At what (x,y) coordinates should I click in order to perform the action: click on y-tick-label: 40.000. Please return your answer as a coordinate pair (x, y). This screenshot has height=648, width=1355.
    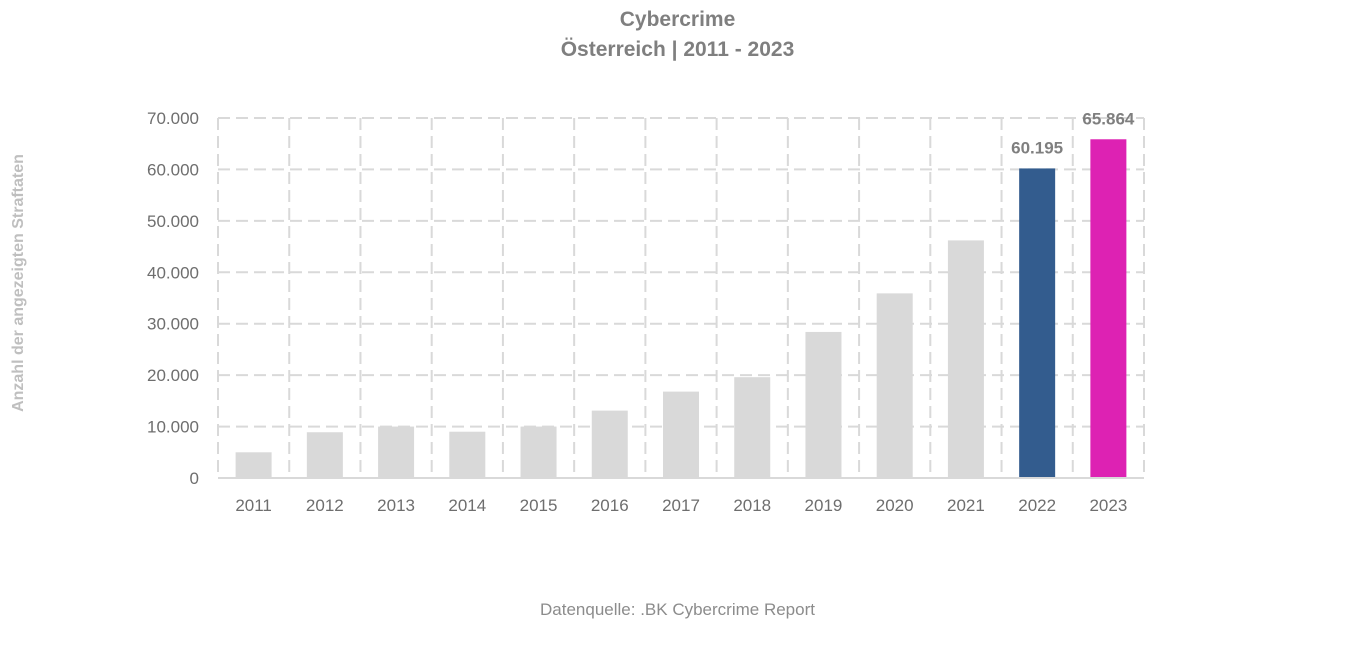
    Looking at the image, I should click on (173, 272).